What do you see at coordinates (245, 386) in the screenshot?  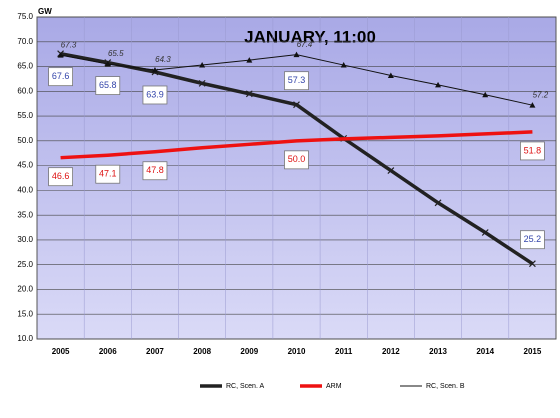 I see `legend-label: RC, Scen. A` at bounding box center [245, 386].